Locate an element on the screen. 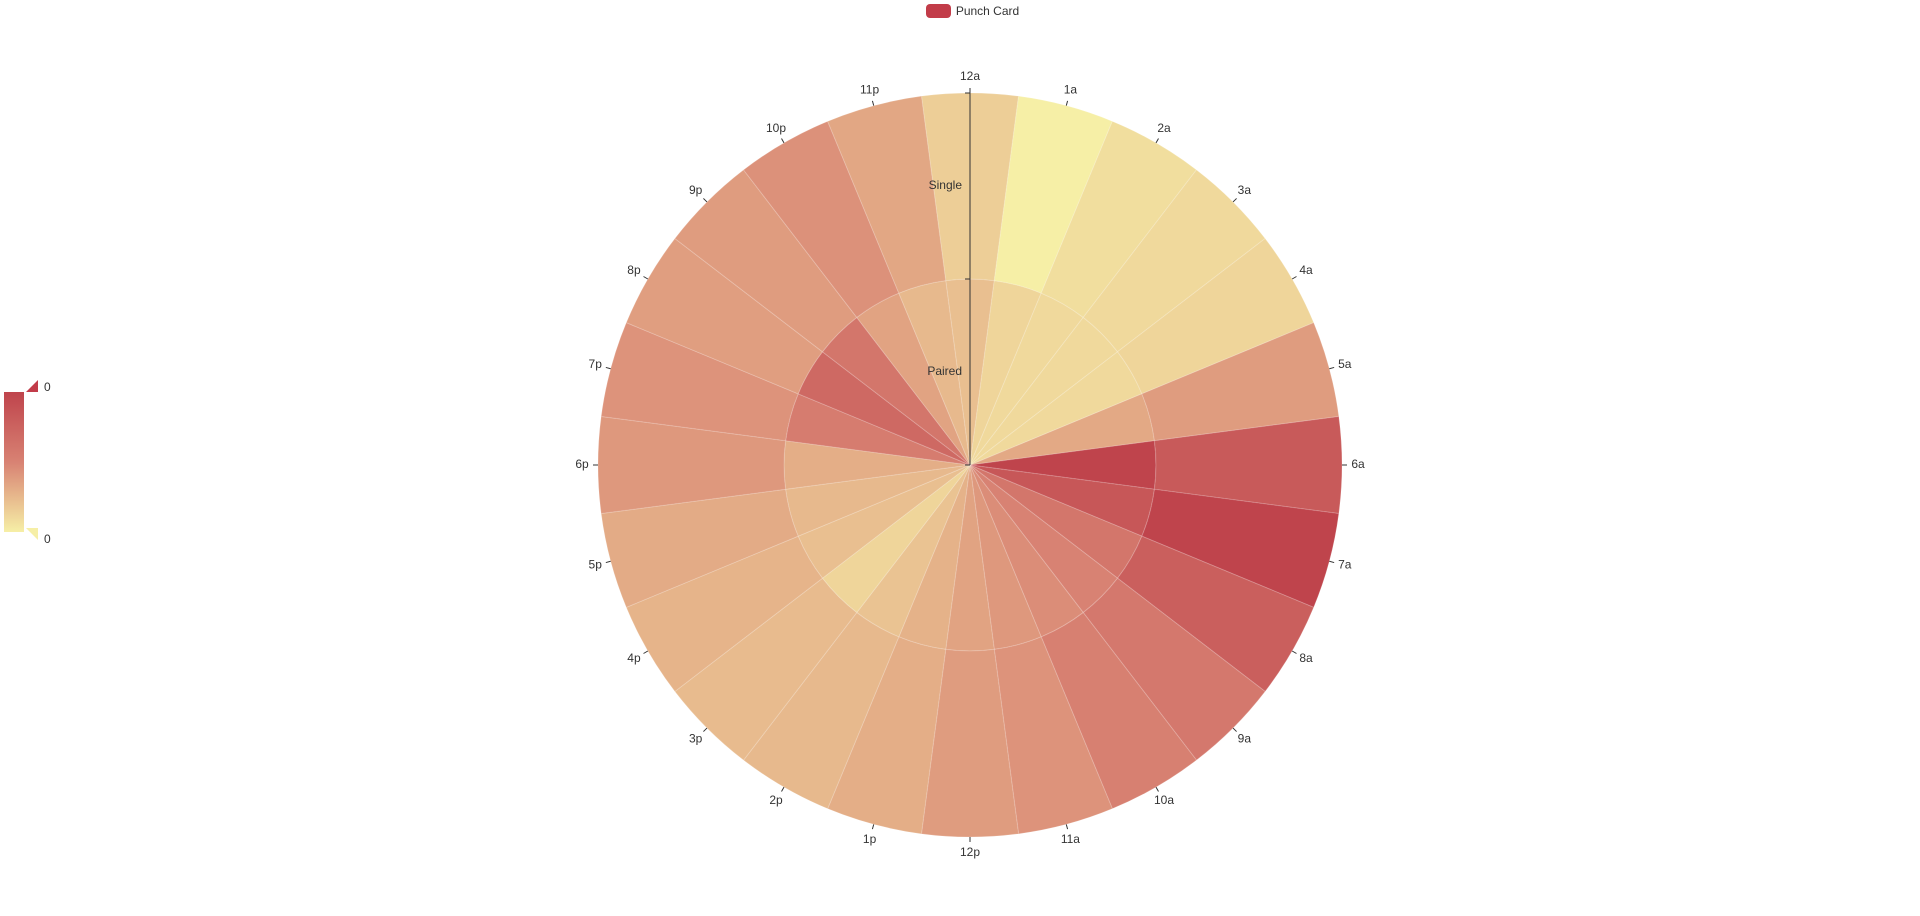 The height and width of the screenshot is (916, 1920). angle-tick-9a is located at coordinates (1234, 729).